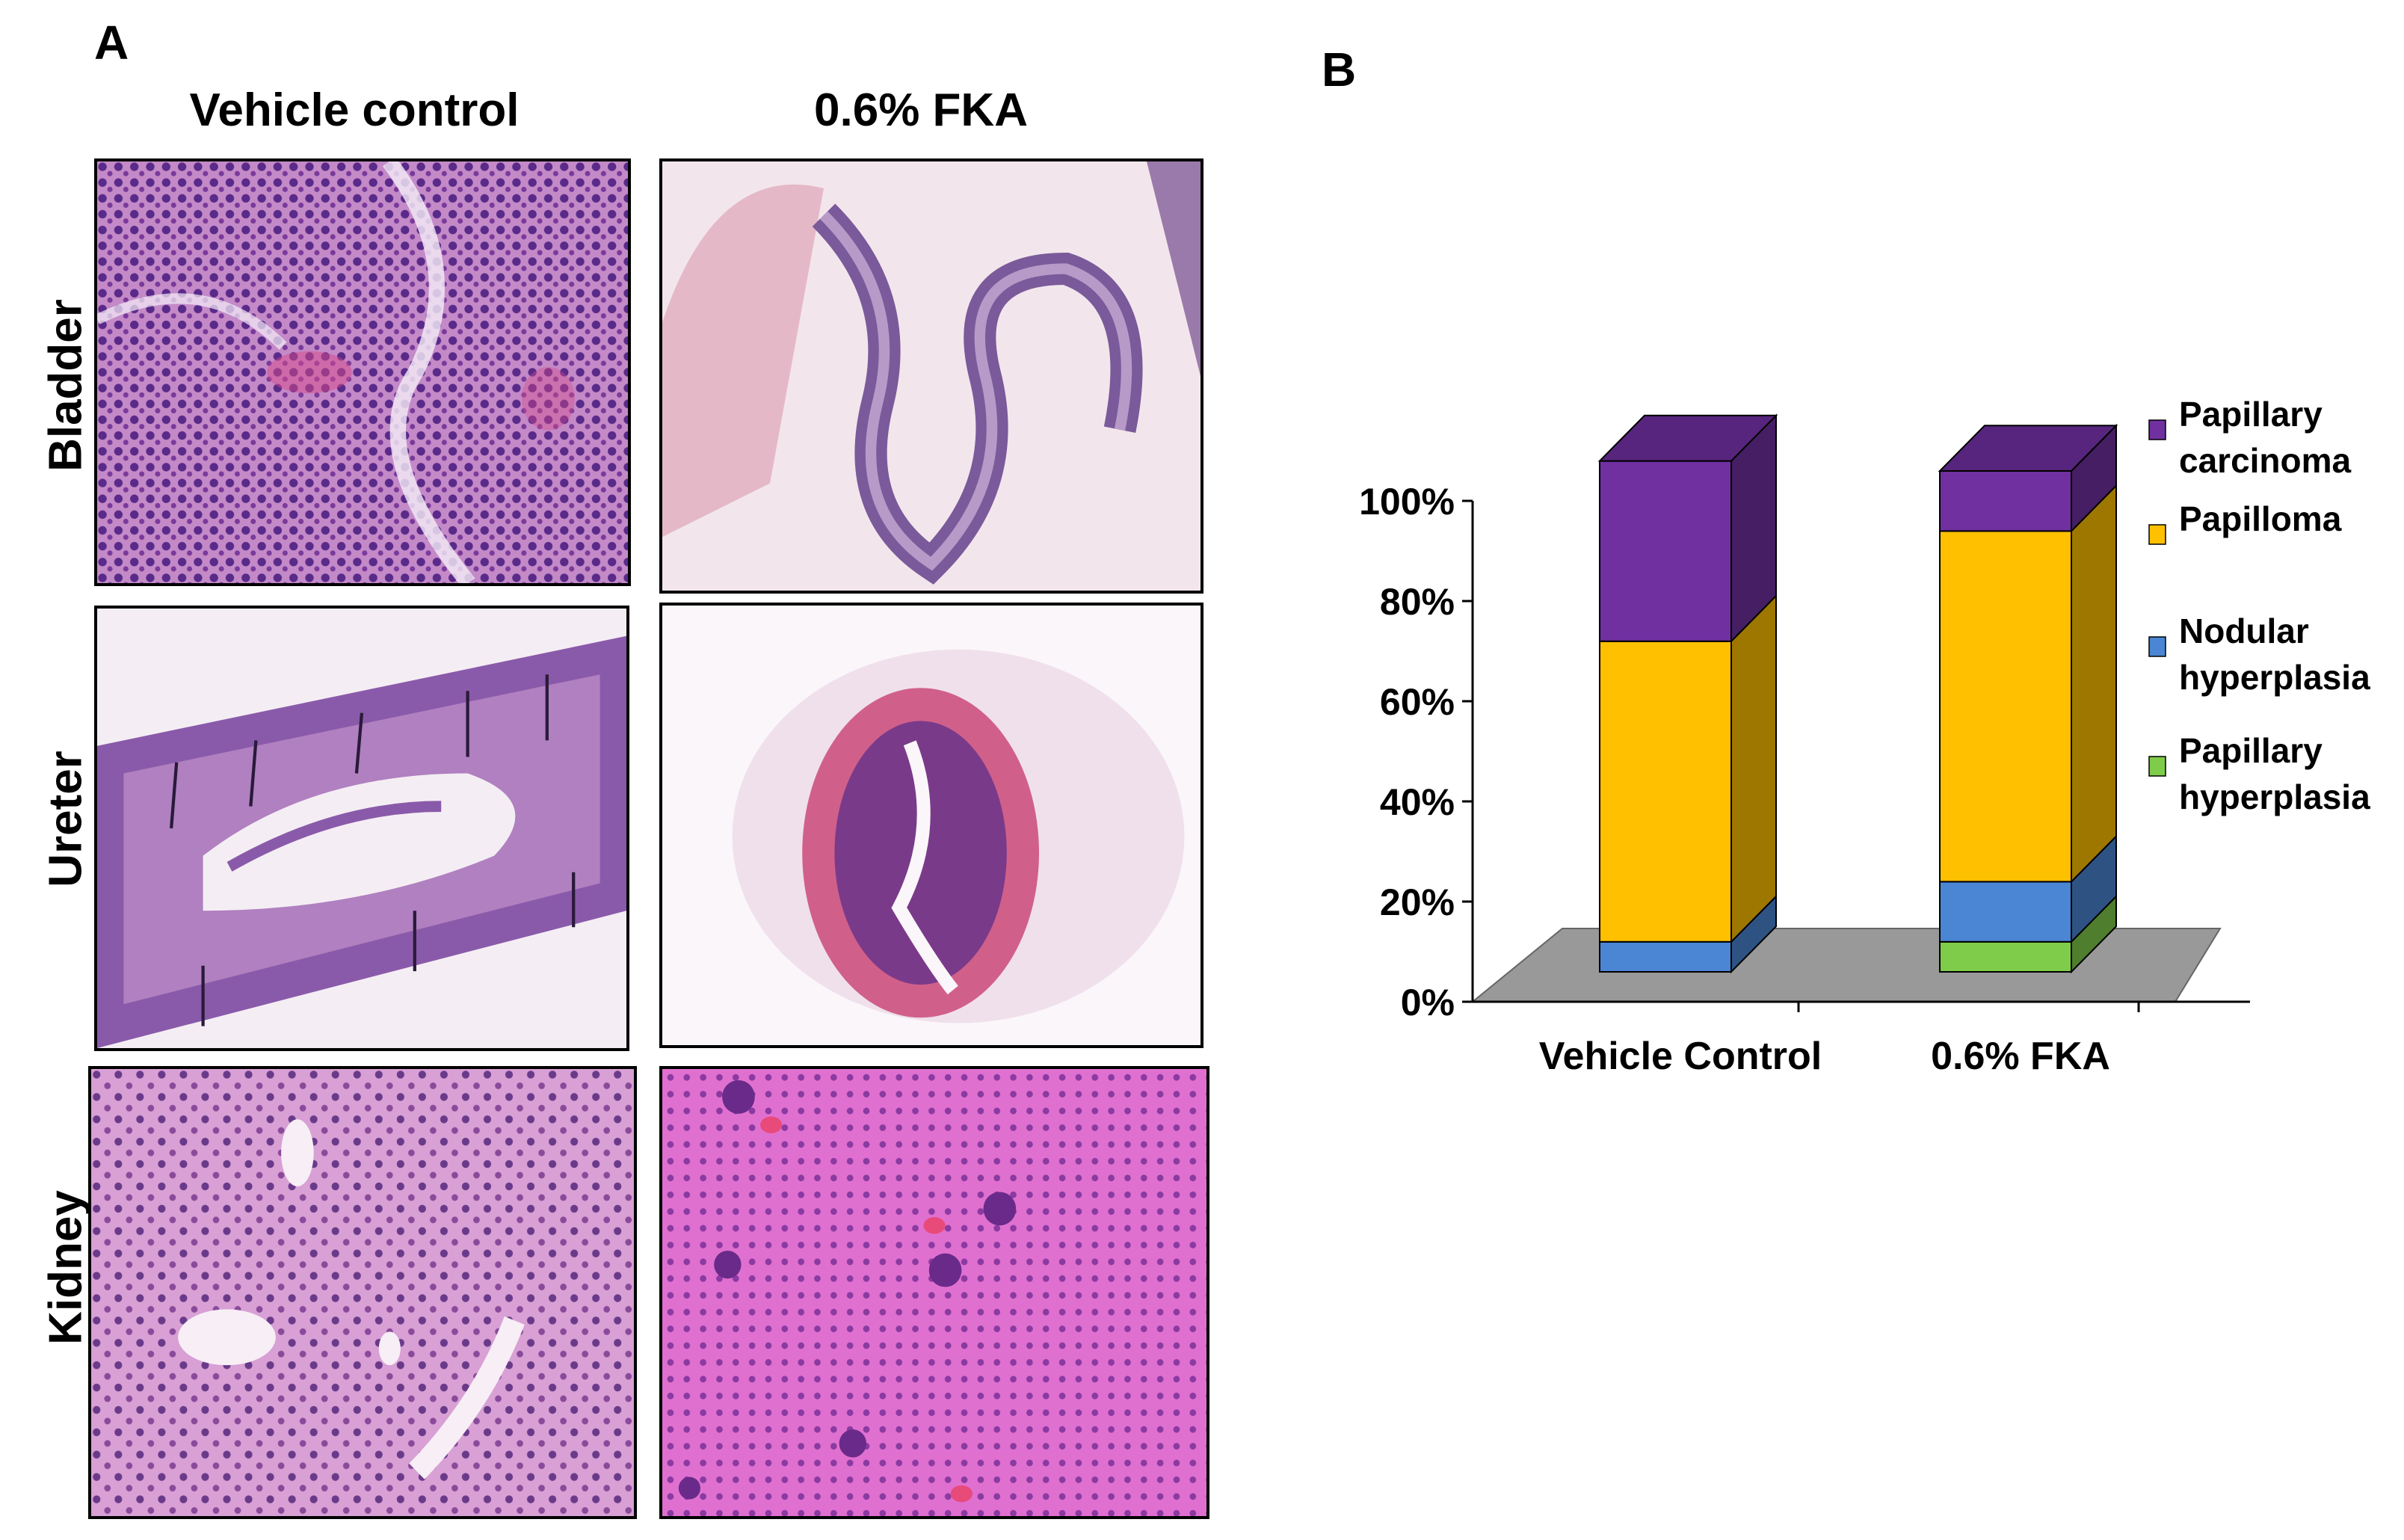 The height and width of the screenshot is (1540, 2404). I want to click on micrograph-bladder-vehicle, so click(362, 372).